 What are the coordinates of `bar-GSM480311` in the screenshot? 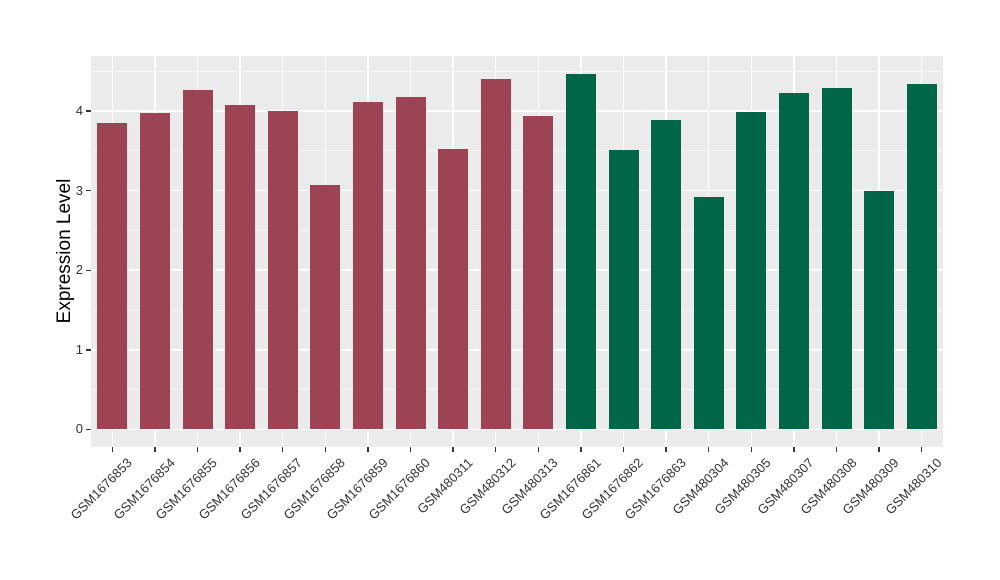 It's located at (453, 289).